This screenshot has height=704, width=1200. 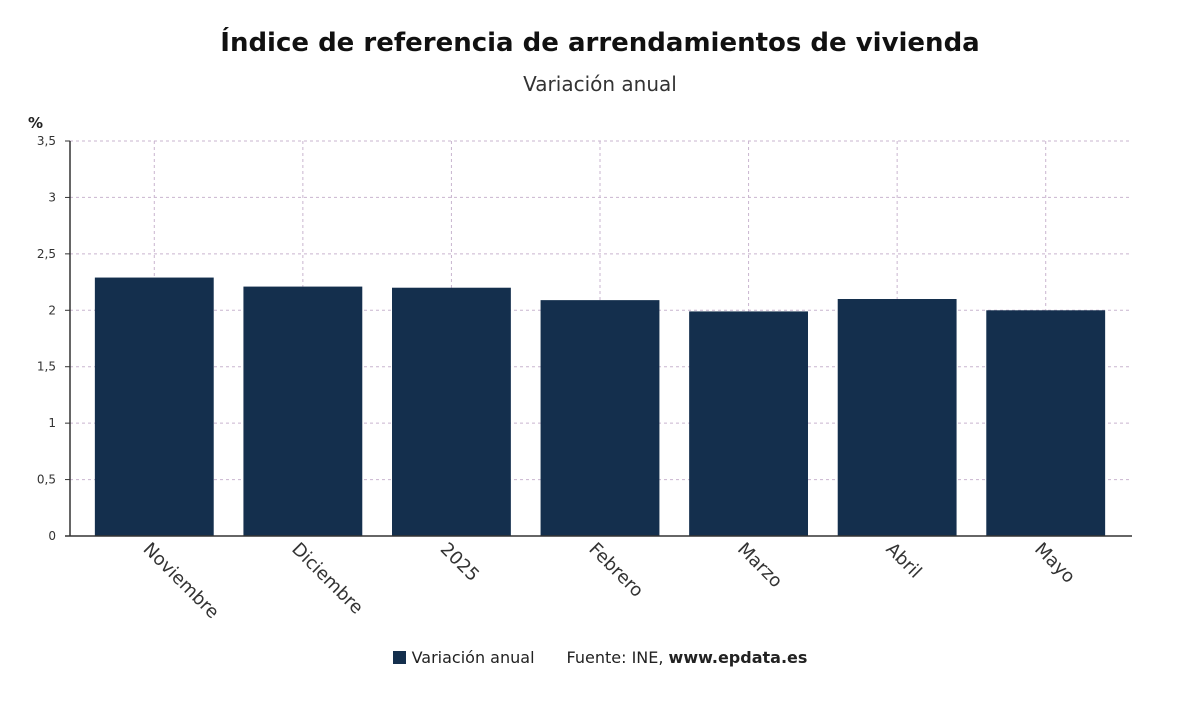 What do you see at coordinates (52, 536) in the screenshot?
I see `y-tick-label: 0` at bounding box center [52, 536].